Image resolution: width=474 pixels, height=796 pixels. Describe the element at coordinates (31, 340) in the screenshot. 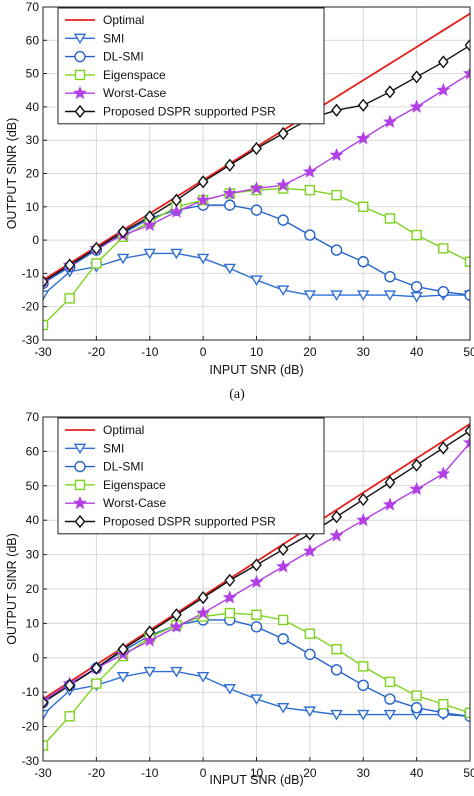

I see `panel-a-y-tick-label: -30` at that location.